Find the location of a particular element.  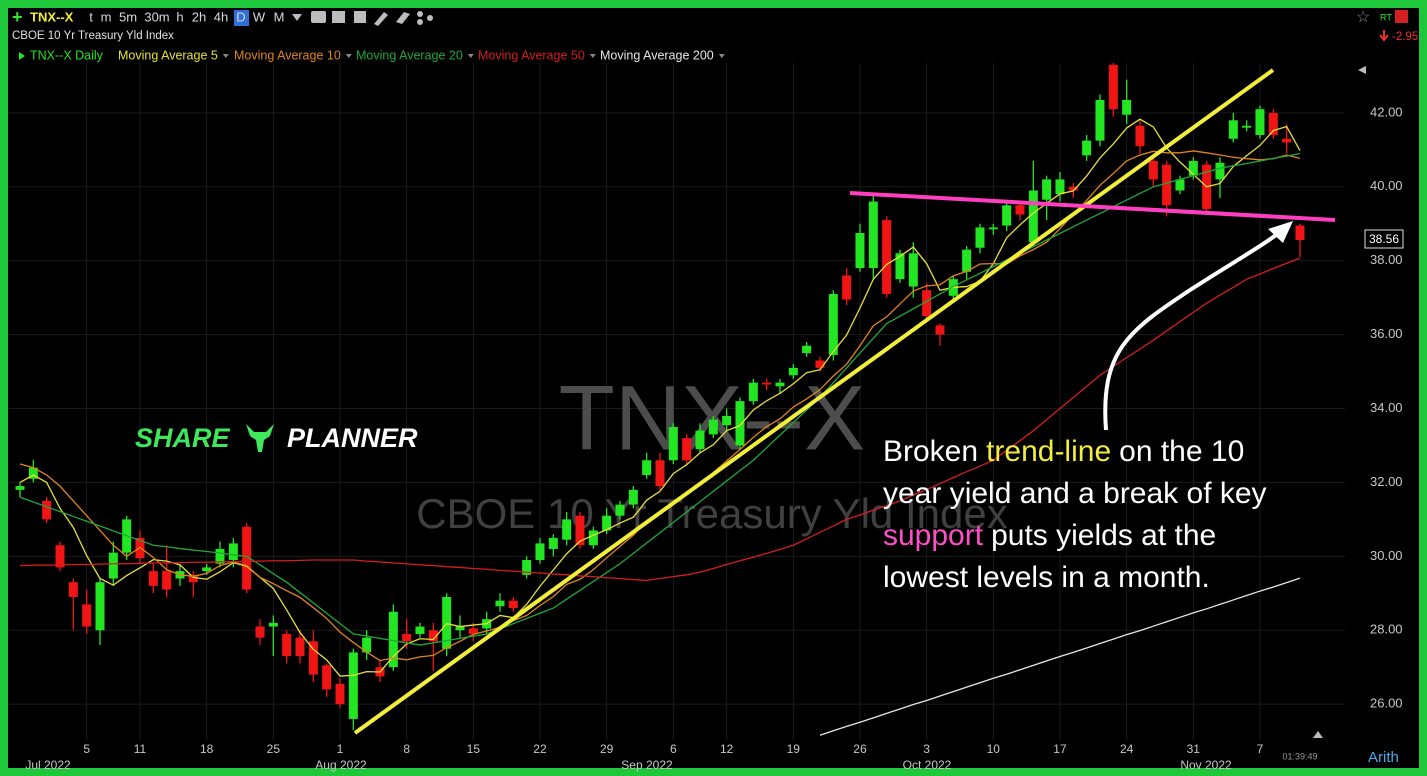

legend-entry: Moving Average 50 is located at coordinates (531, 55).